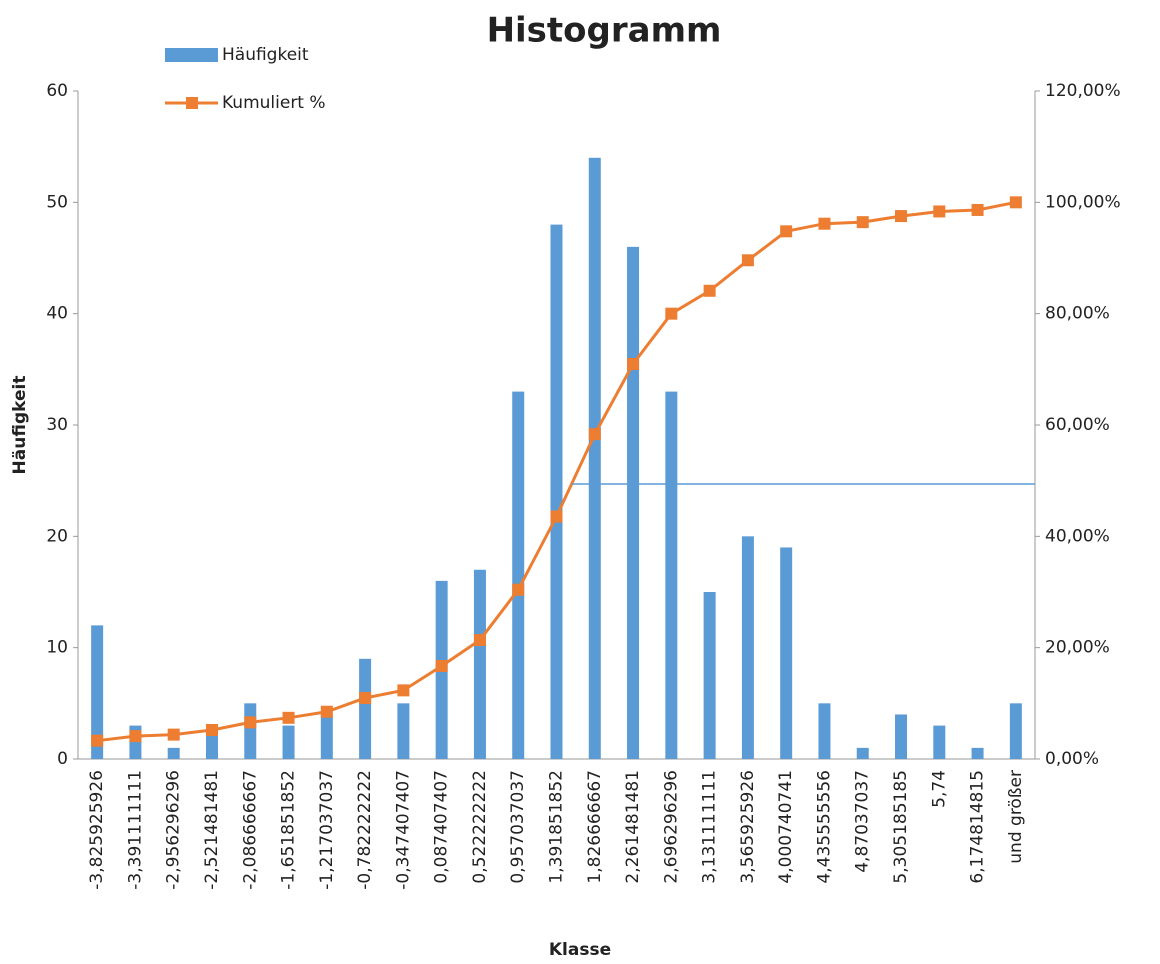 This screenshot has width=1160, height=964. What do you see at coordinates (62, 759) in the screenshot?
I see `y-tick-label: 0` at bounding box center [62, 759].